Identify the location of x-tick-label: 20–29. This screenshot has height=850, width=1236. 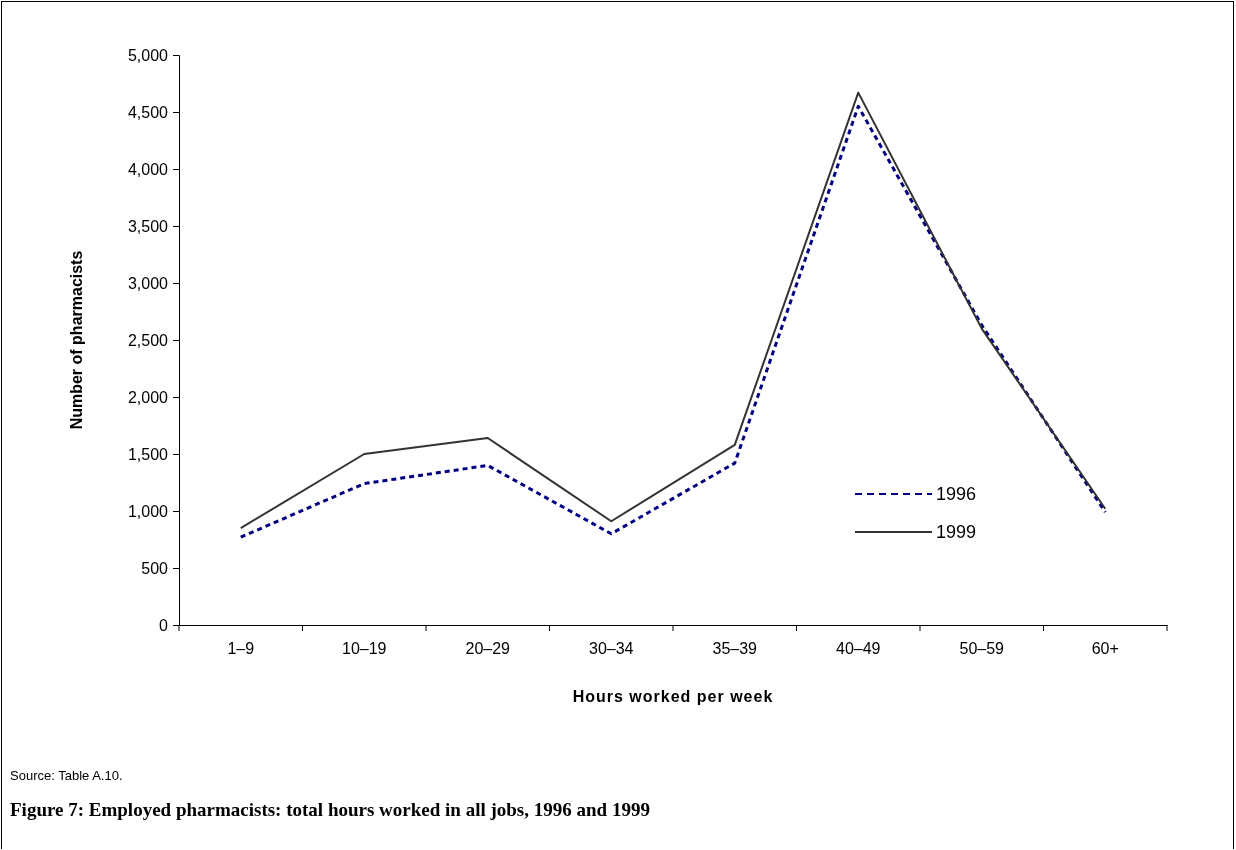
(488, 648).